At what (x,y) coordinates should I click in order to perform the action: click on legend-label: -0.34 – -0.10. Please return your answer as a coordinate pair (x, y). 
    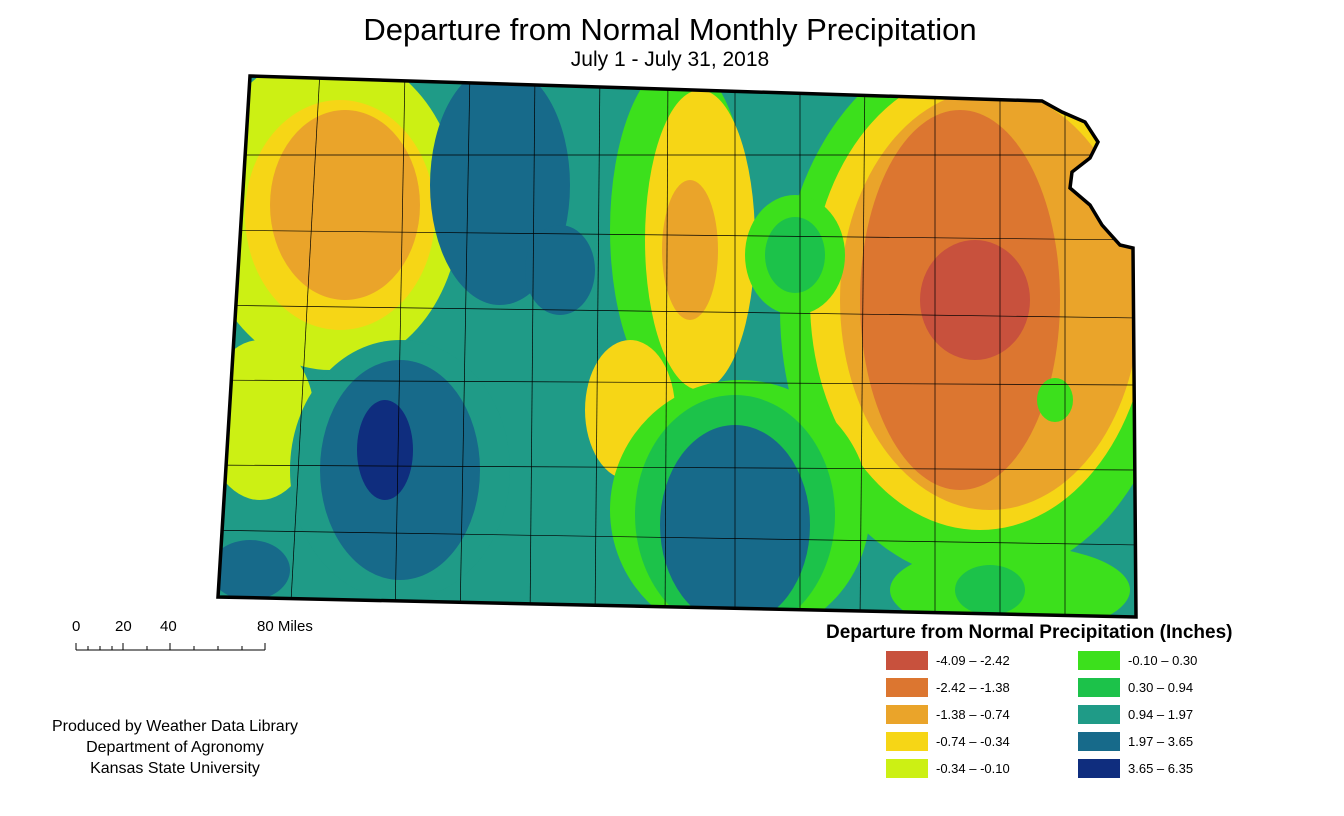
    Looking at the image, I should click on (973, 768).